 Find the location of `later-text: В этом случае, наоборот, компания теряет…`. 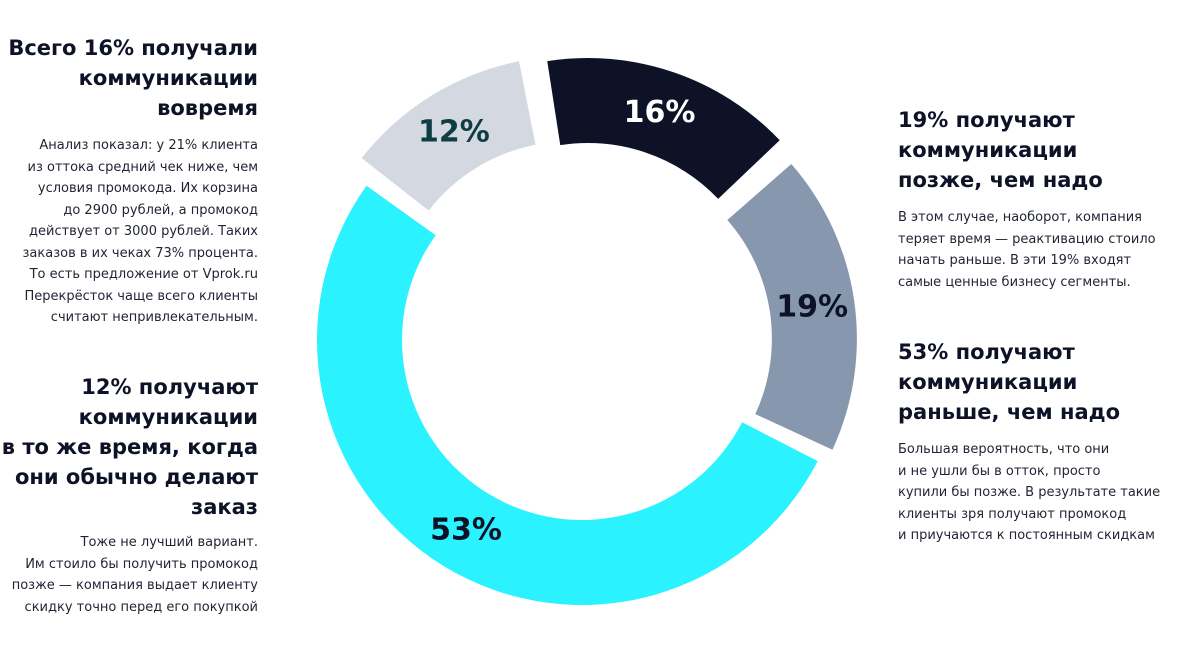

later-text: В этом случае, наоборот, компания теряет… is located at coordinates (1027, 250).